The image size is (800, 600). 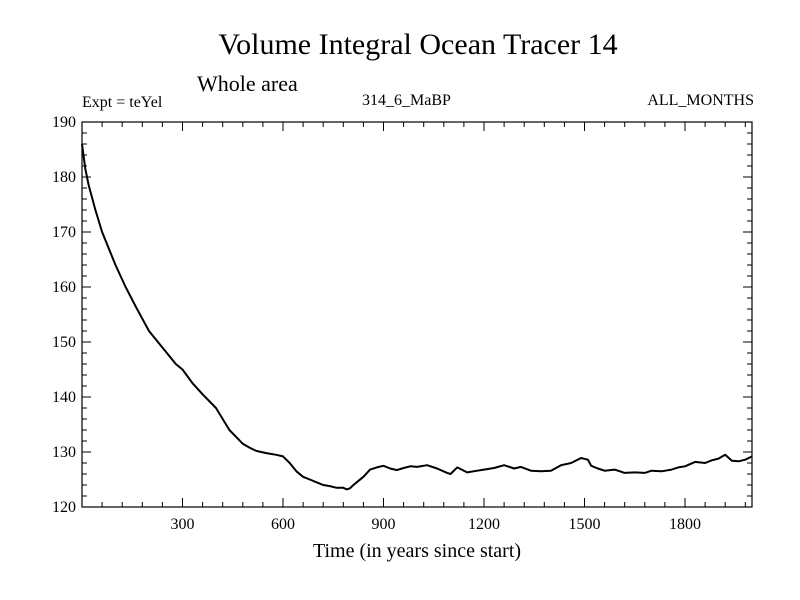 I want to click on y-tick-label: 140, so click(x=64, y=397).